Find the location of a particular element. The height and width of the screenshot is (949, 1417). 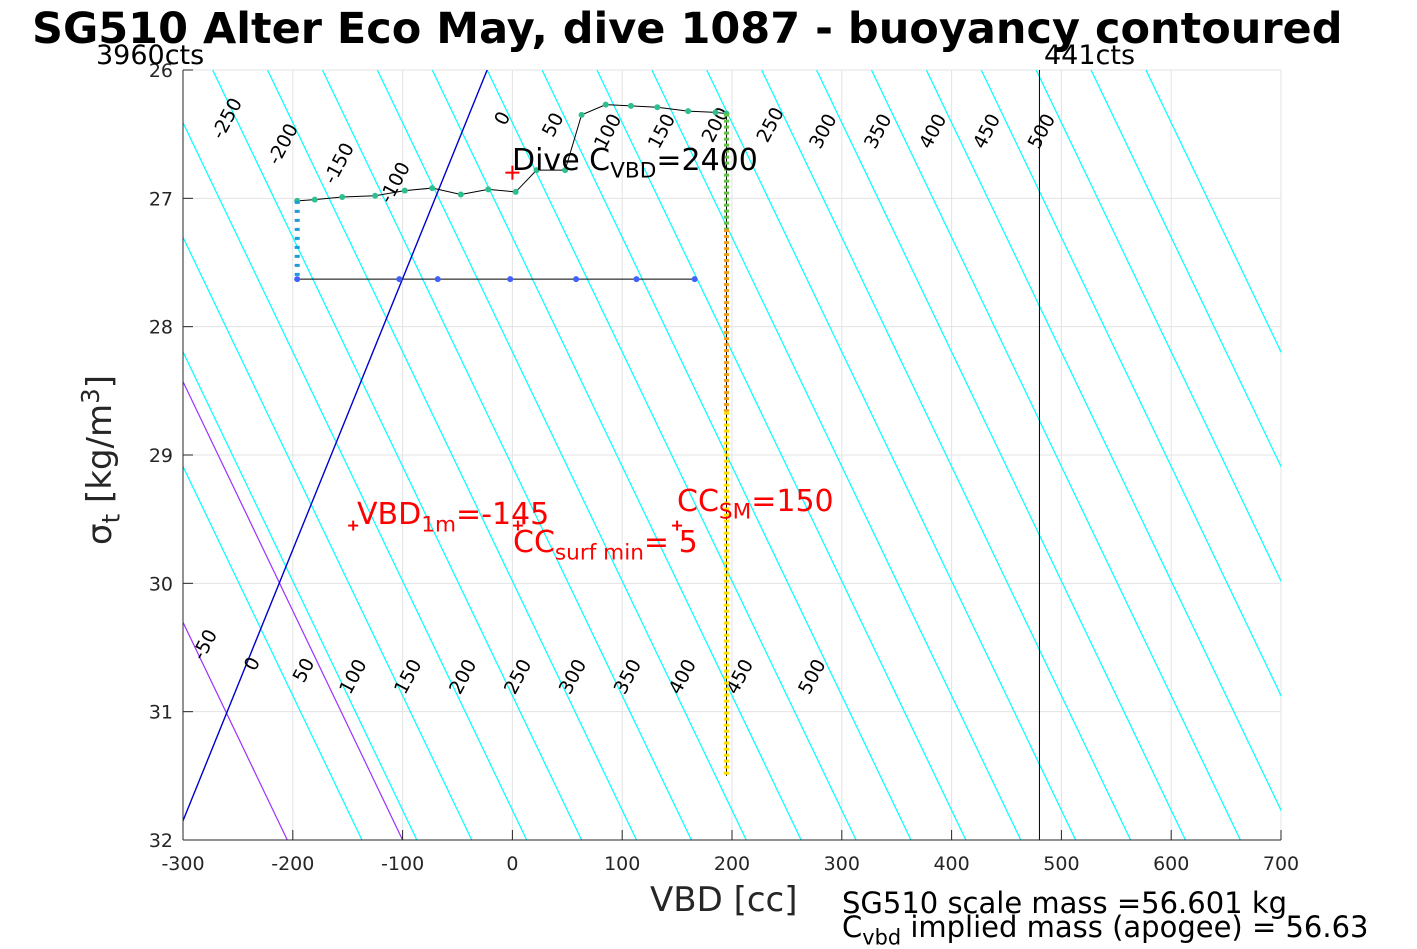

x-tick-label: 500 is located at coordinates (1061, 864).